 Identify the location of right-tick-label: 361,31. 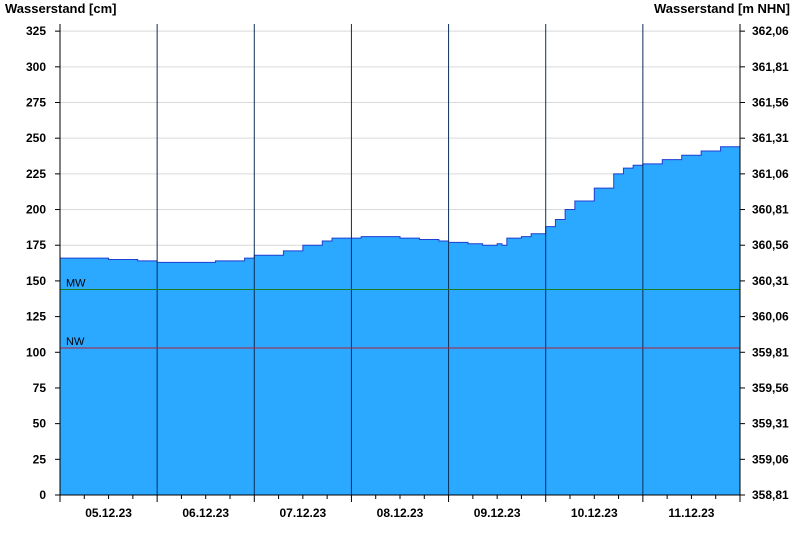
(770, 138).